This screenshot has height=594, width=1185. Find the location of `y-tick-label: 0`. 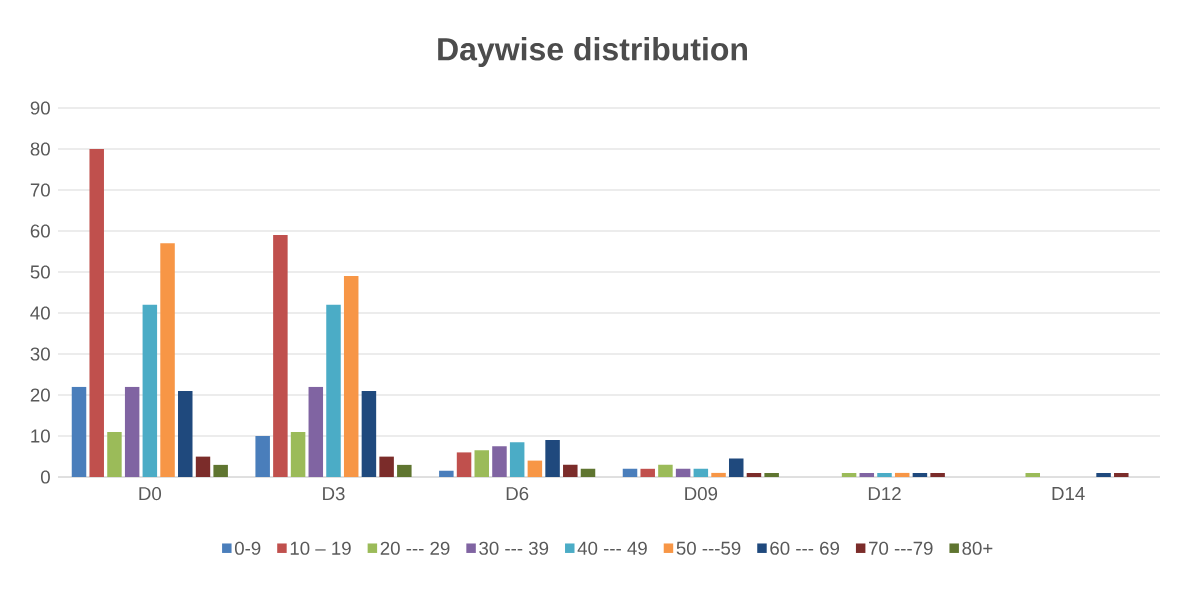

y-tick-label: 0 is located at coordinates (45, 477).